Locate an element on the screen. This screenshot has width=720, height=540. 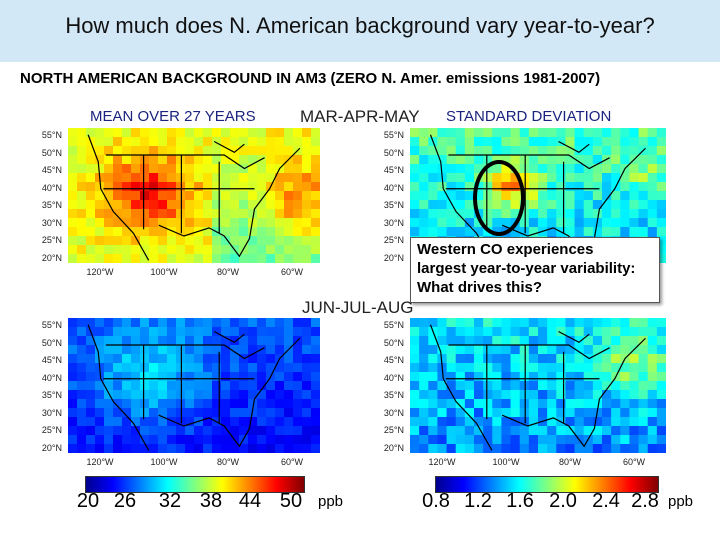
colorbar-tick: 1.6 is located at coordinates (520, 501).